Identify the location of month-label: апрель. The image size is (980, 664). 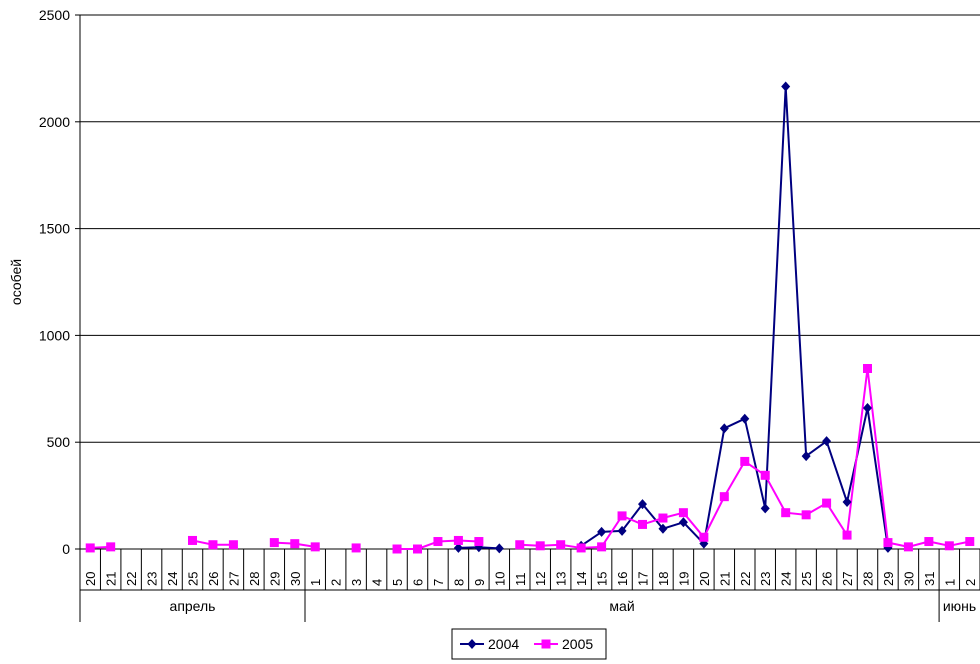
(193, 606).